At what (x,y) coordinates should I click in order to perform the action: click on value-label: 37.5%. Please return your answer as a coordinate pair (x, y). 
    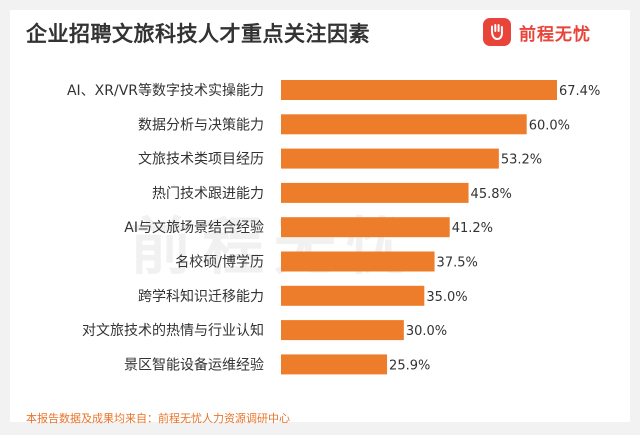
    Looking at the image, I should click on (457, 263).